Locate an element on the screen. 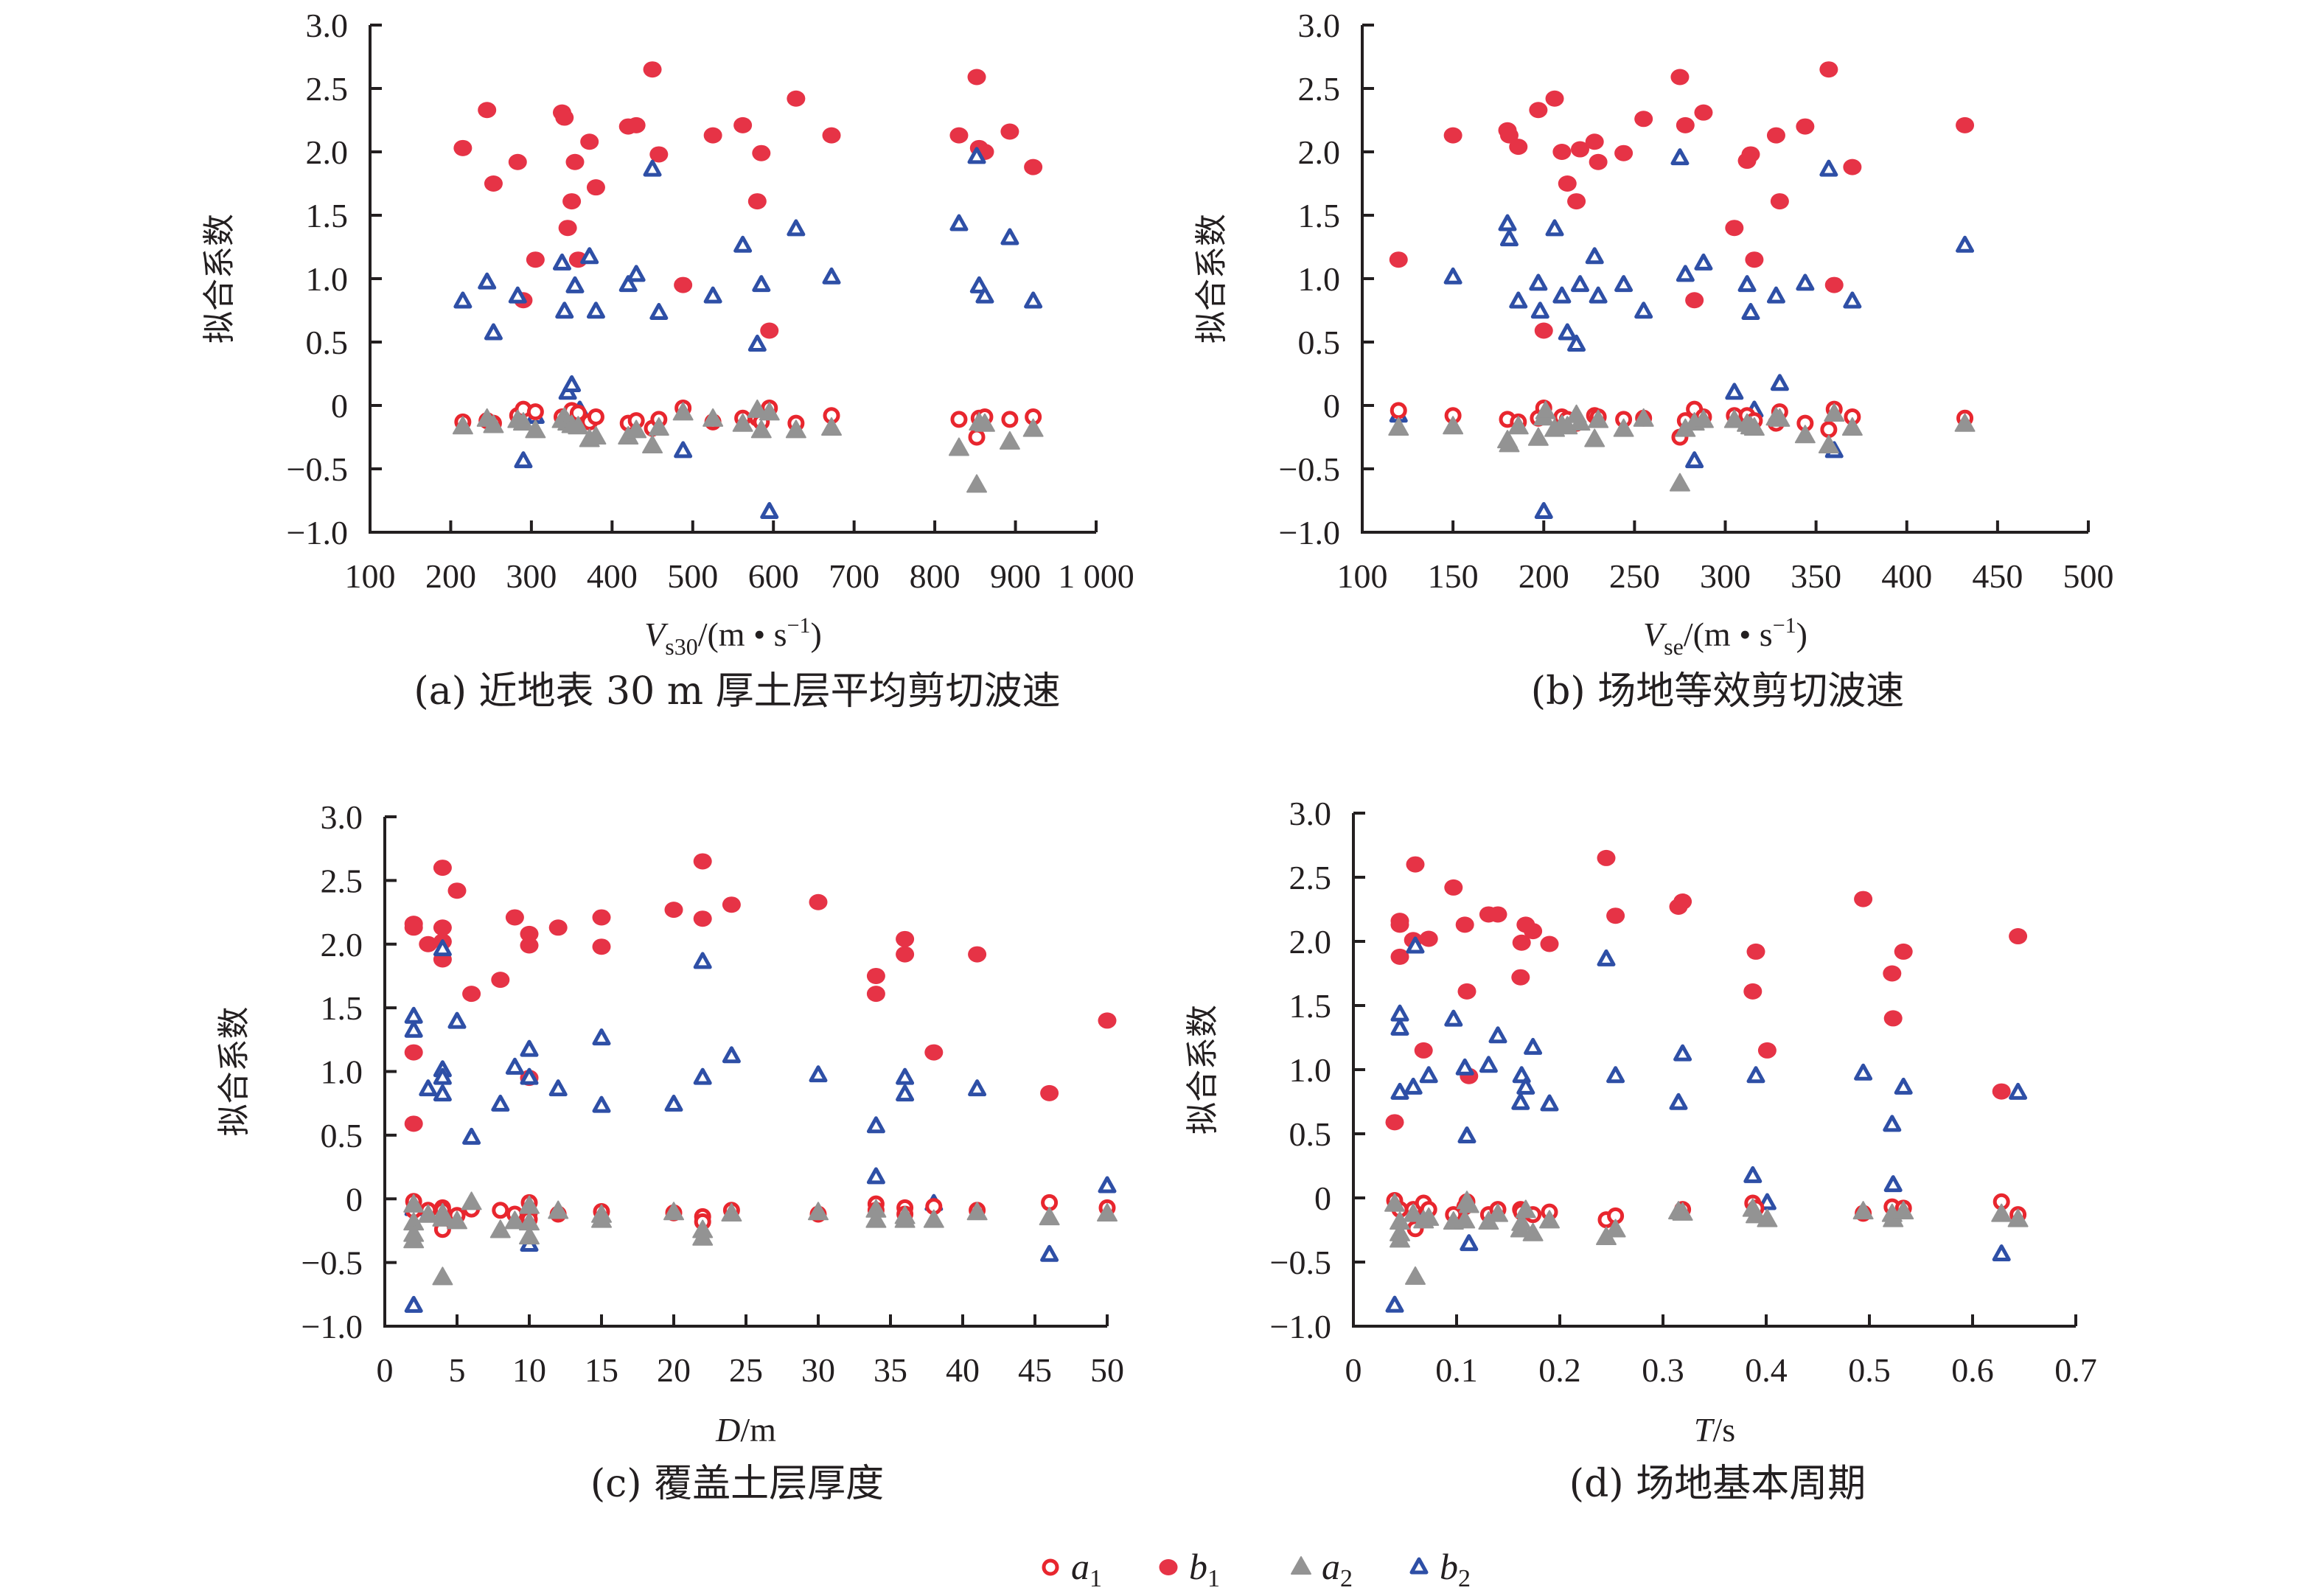 This screenshot has width=2322, height=1596. panel-caption: (c) 覆盖土层厚度 is located at coordinates (737, 1484).